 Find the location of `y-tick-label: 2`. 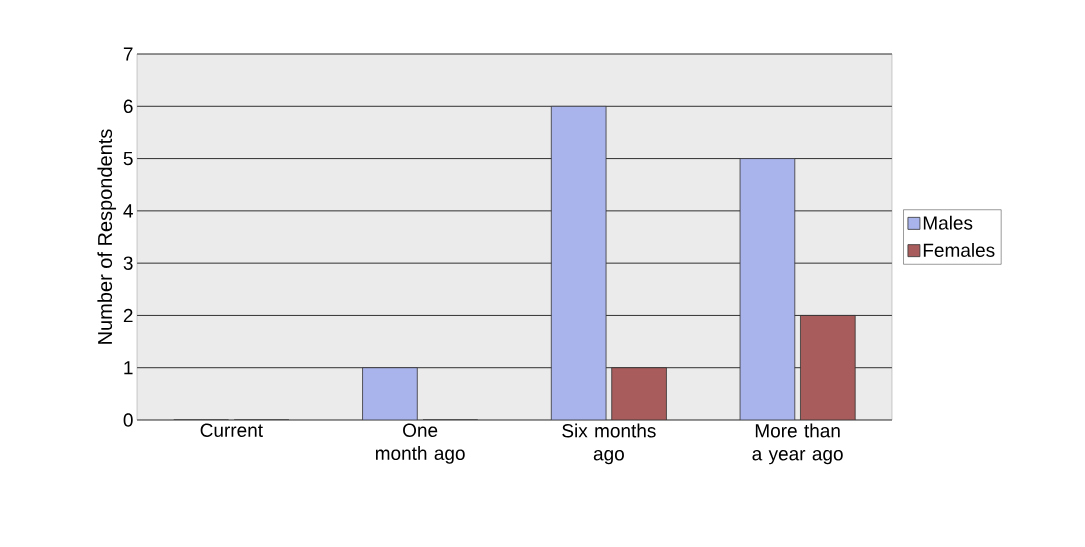

y-tick-label: 2 is located at coordinates (128, 315).